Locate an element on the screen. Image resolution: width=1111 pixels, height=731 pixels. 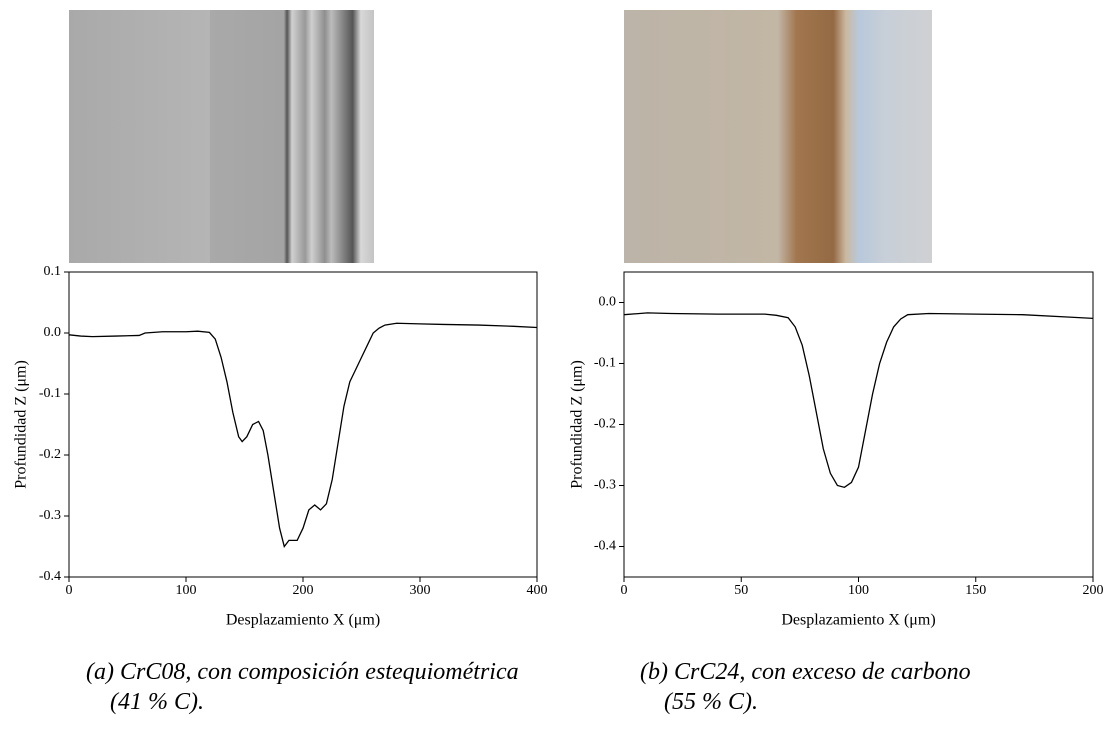
y-tick-label: 0.1 is located at coordinates (53, 271).